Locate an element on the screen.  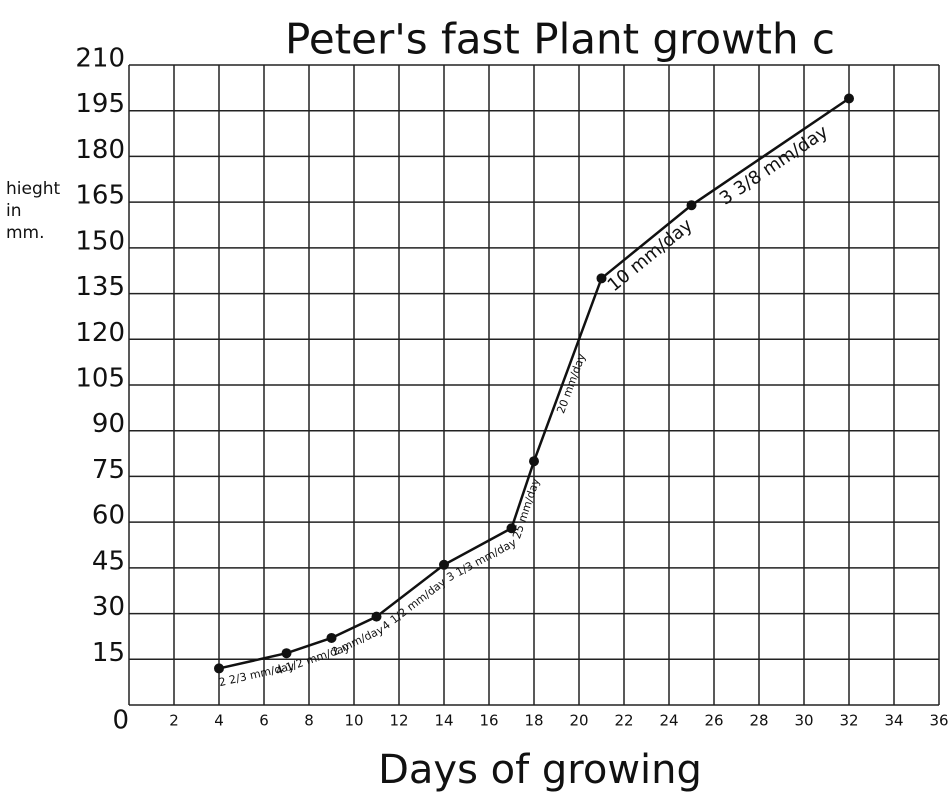
x-tick-label: 26 is located at coordinates (713, 721).